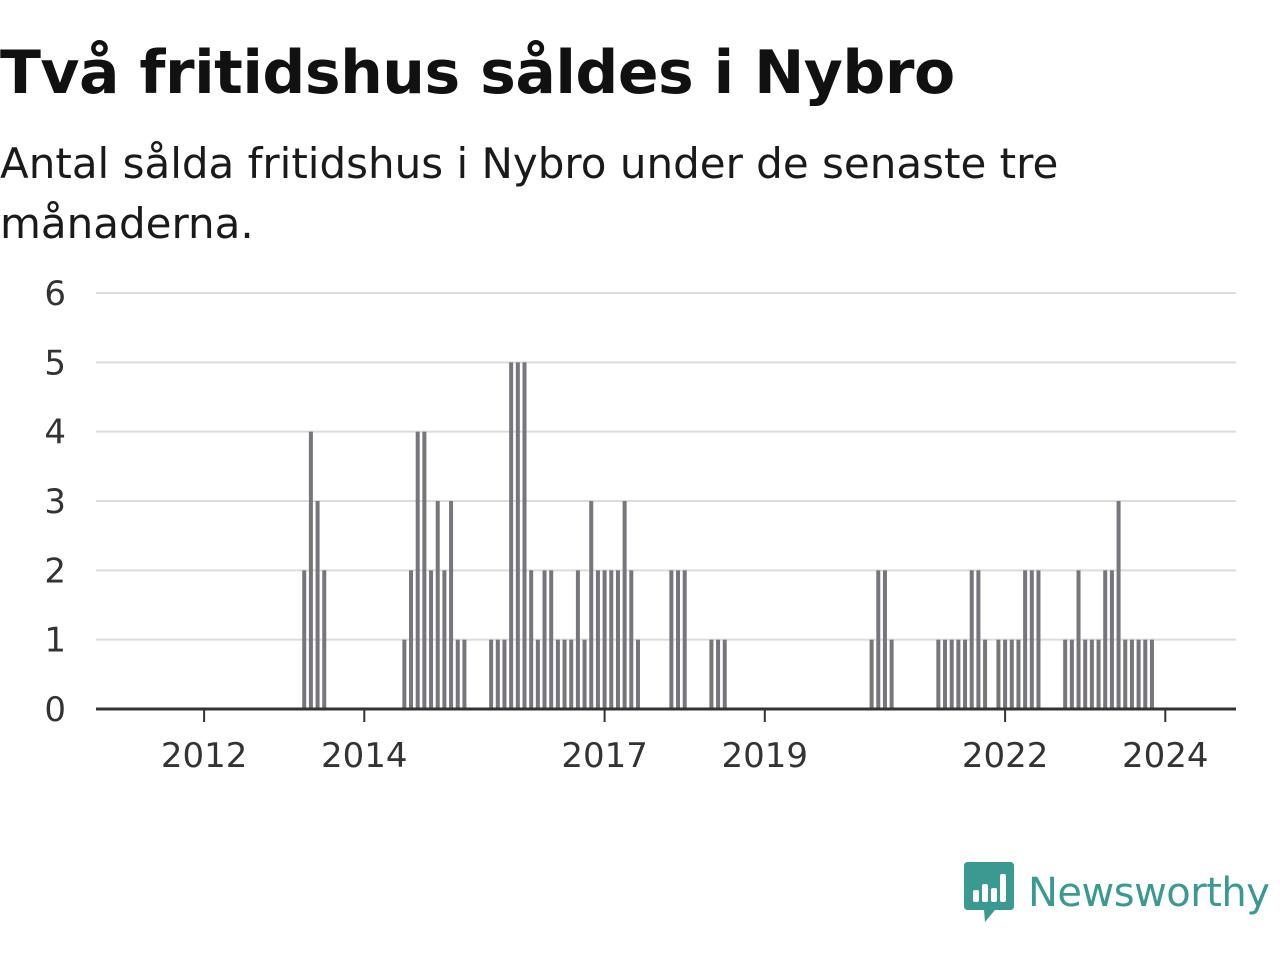  Describe the element at coordinates (55, 363) in the screenshot. I see `y-tick-label: 5` at that location.